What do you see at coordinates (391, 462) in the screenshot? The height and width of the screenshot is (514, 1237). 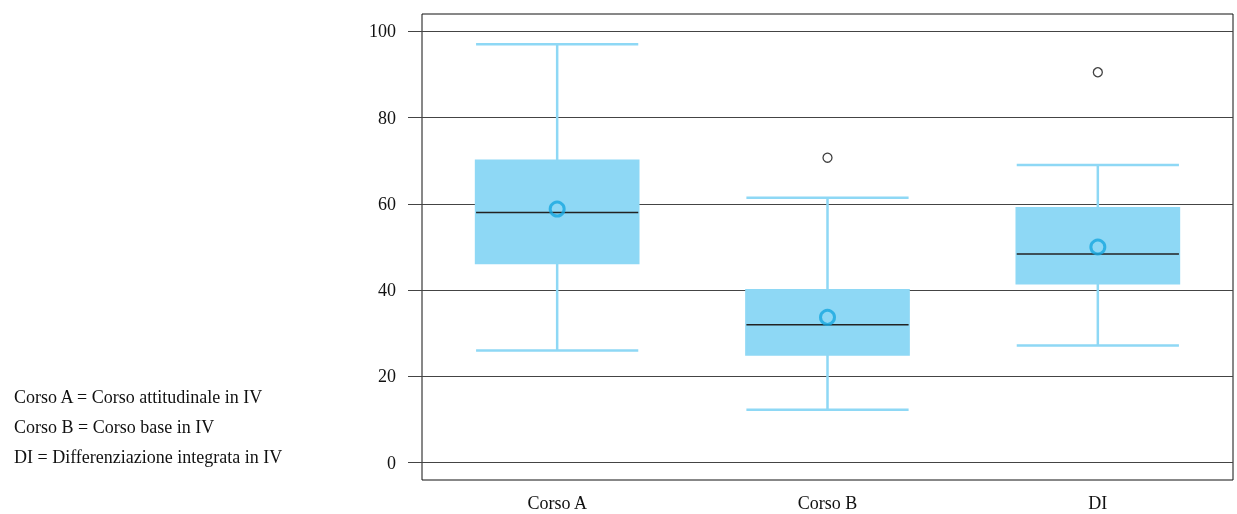 I see `y-tick-label: 0` at bounding box center [391, 462].